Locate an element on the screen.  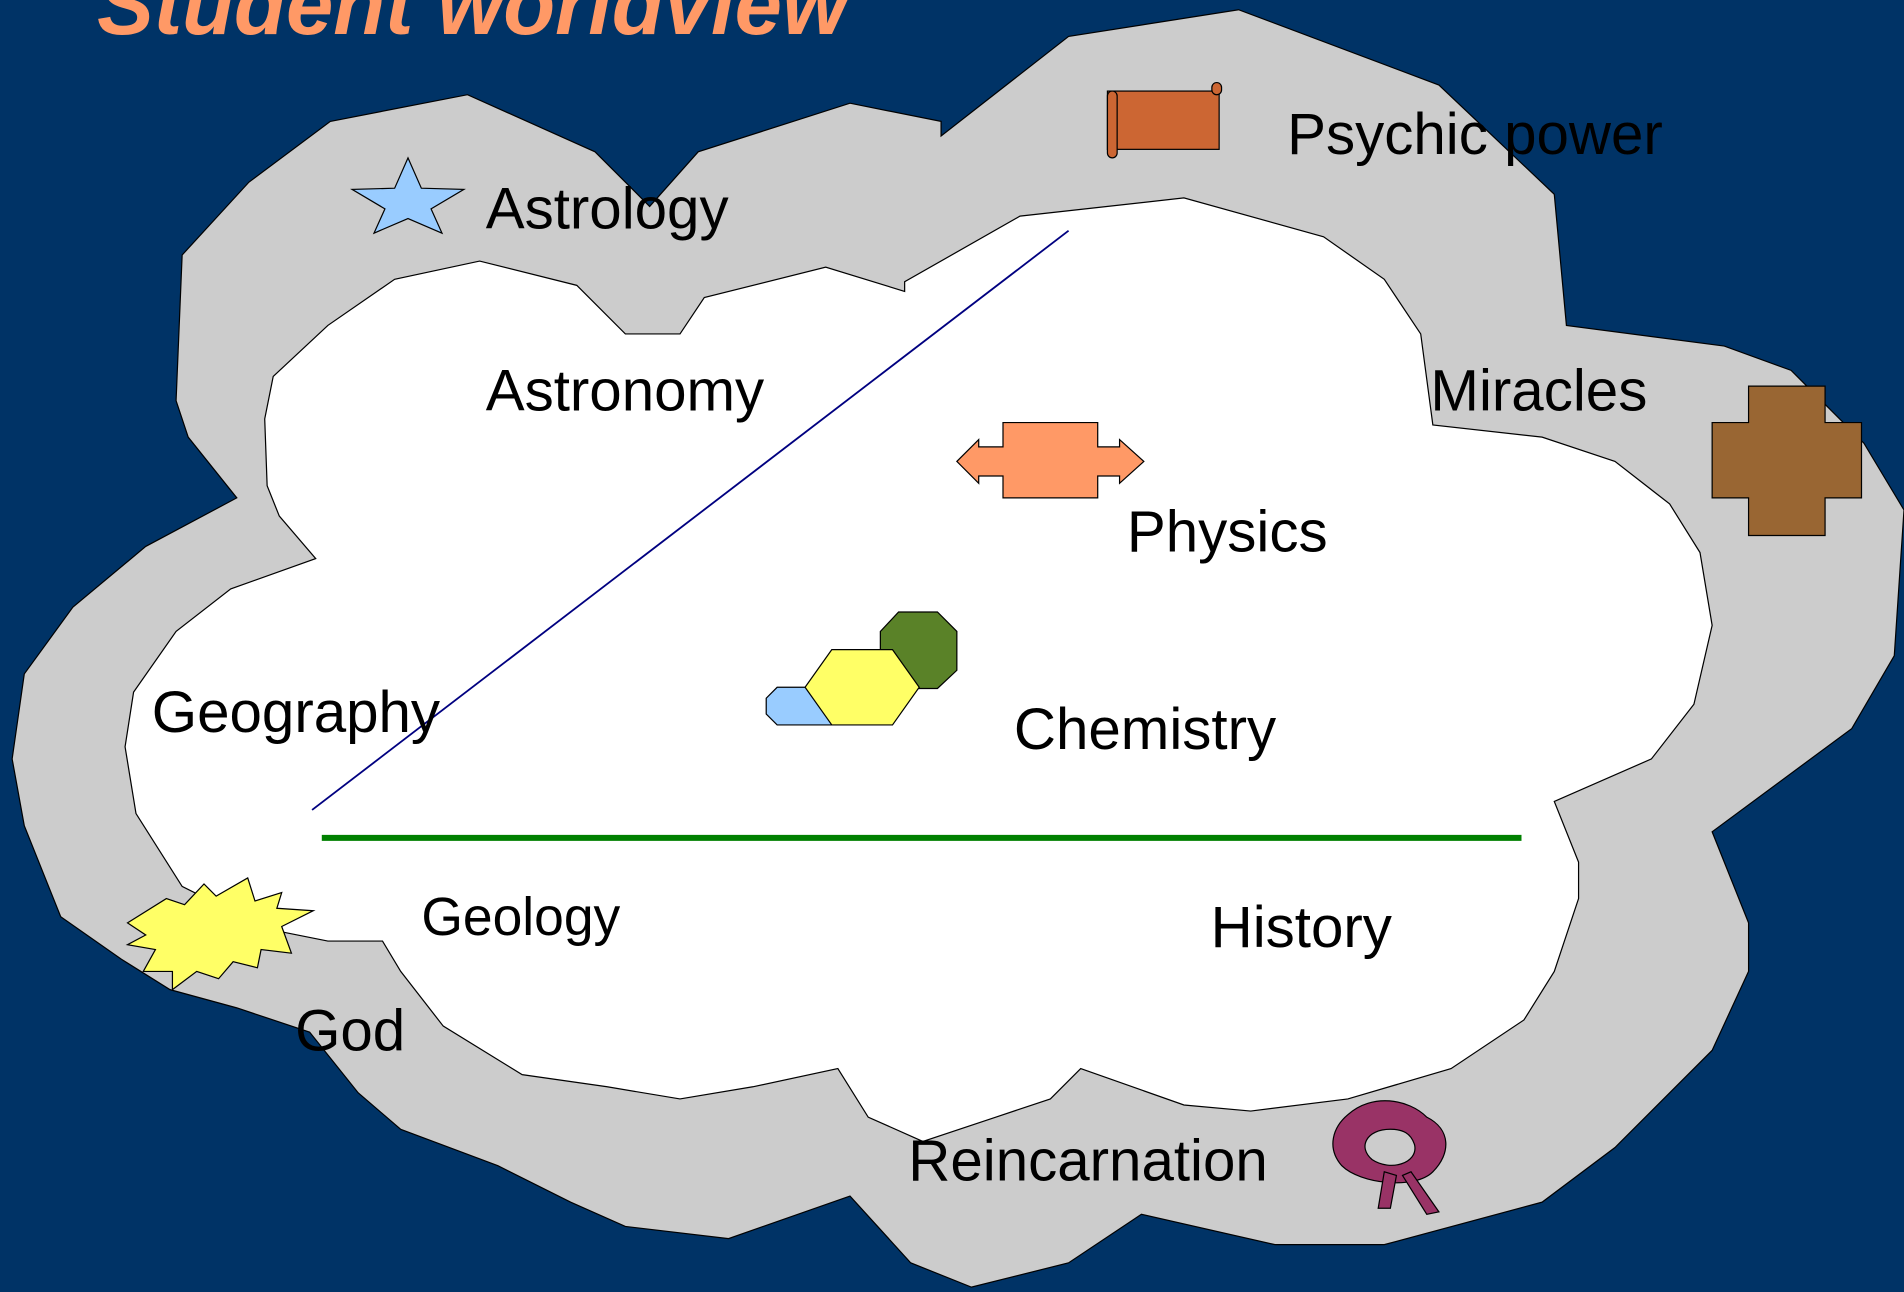
star-icon is located at coordinates (408, 195).